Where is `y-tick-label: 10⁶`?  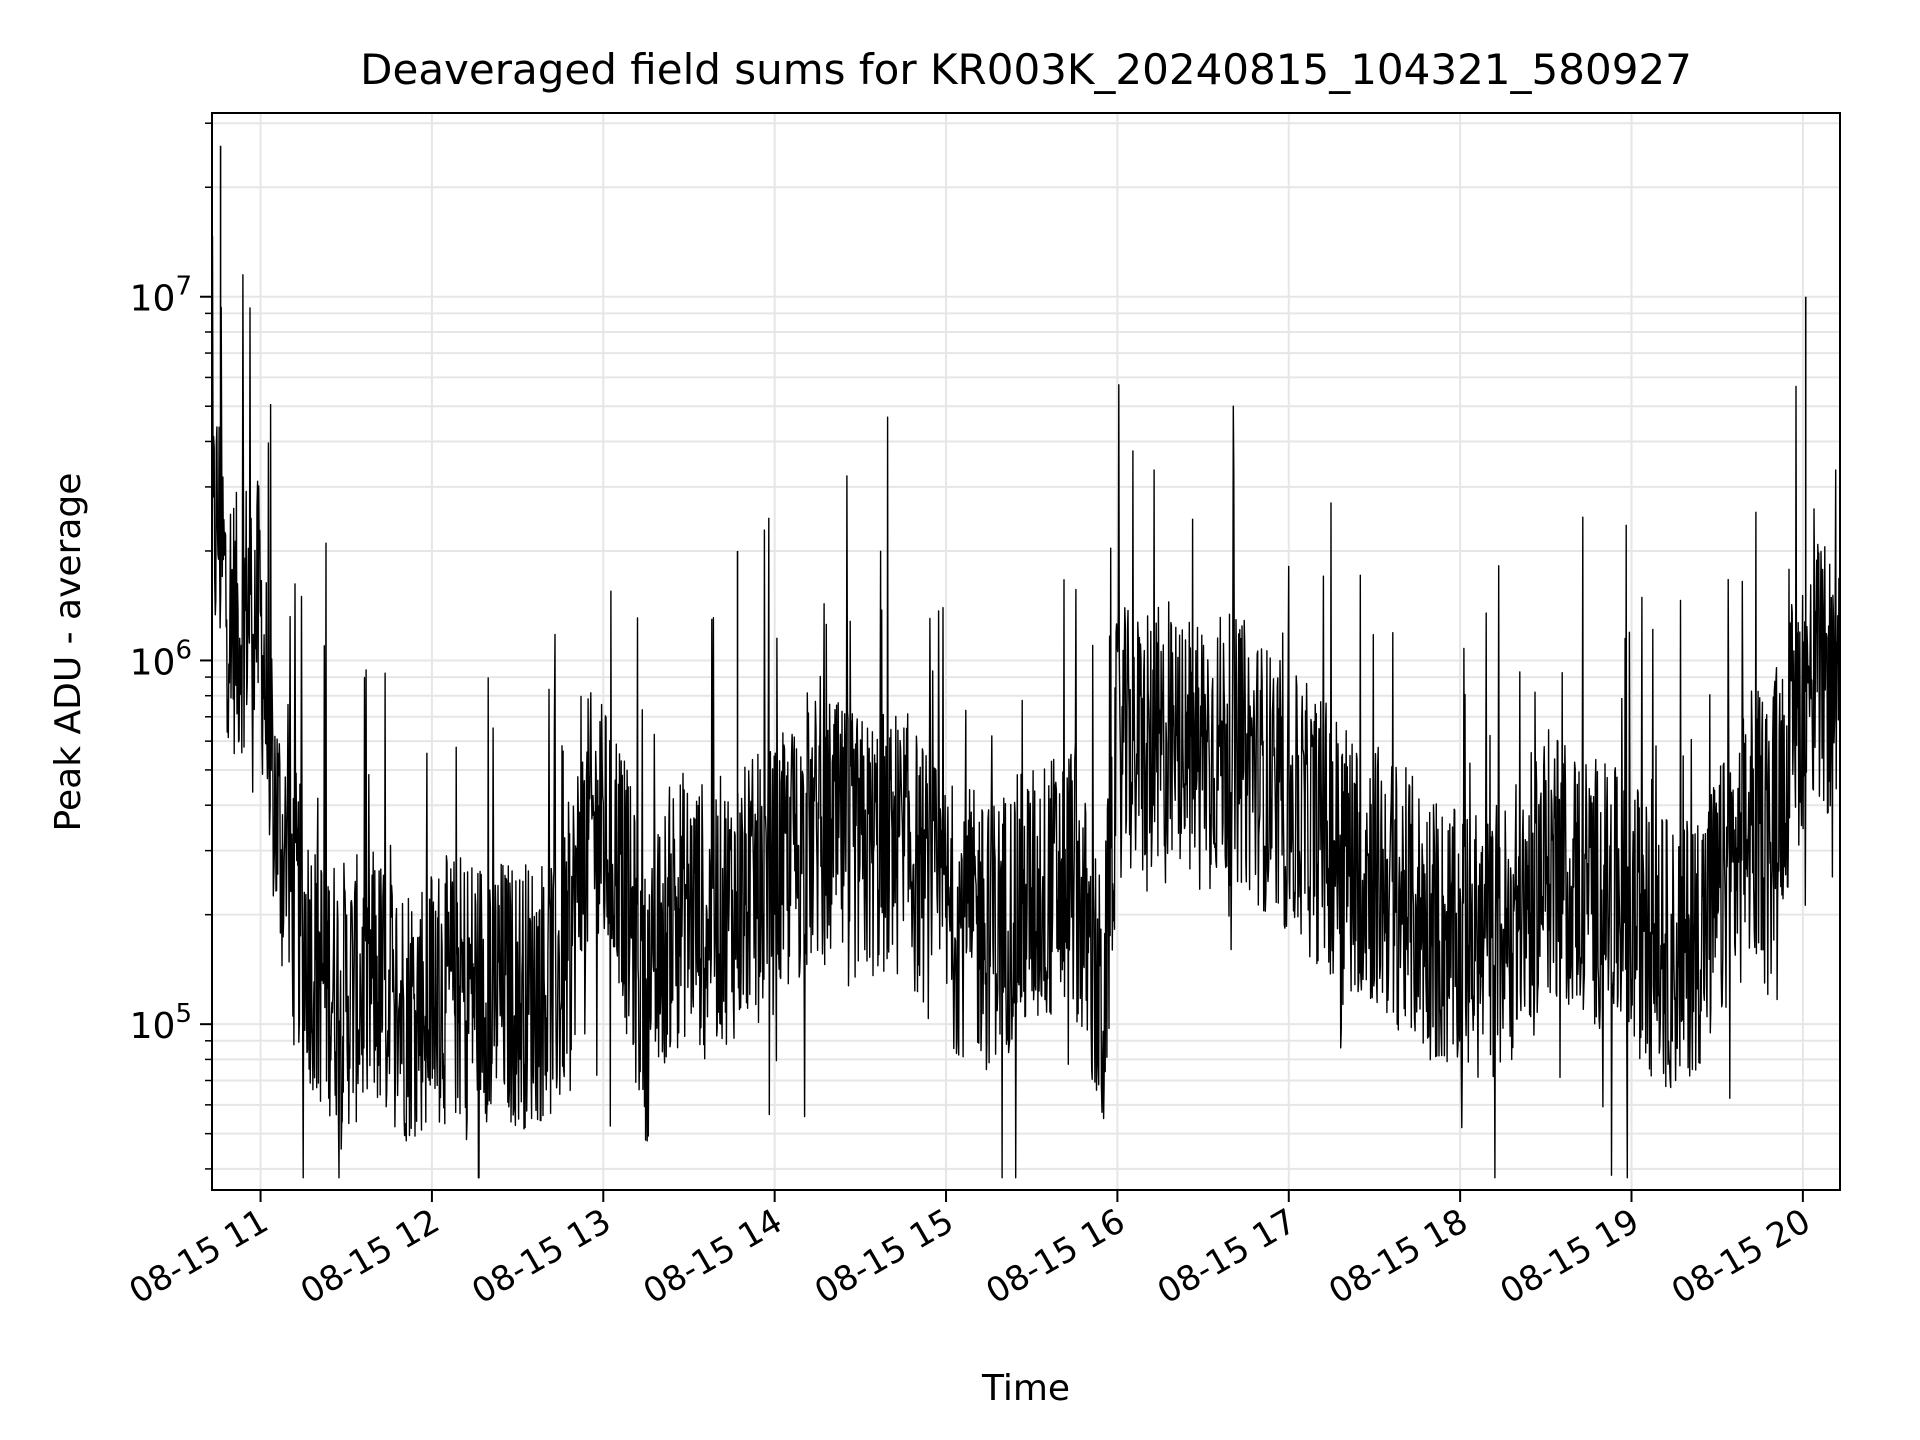 y-tick-label: 10⁶ is located at coordinates (161, 659).